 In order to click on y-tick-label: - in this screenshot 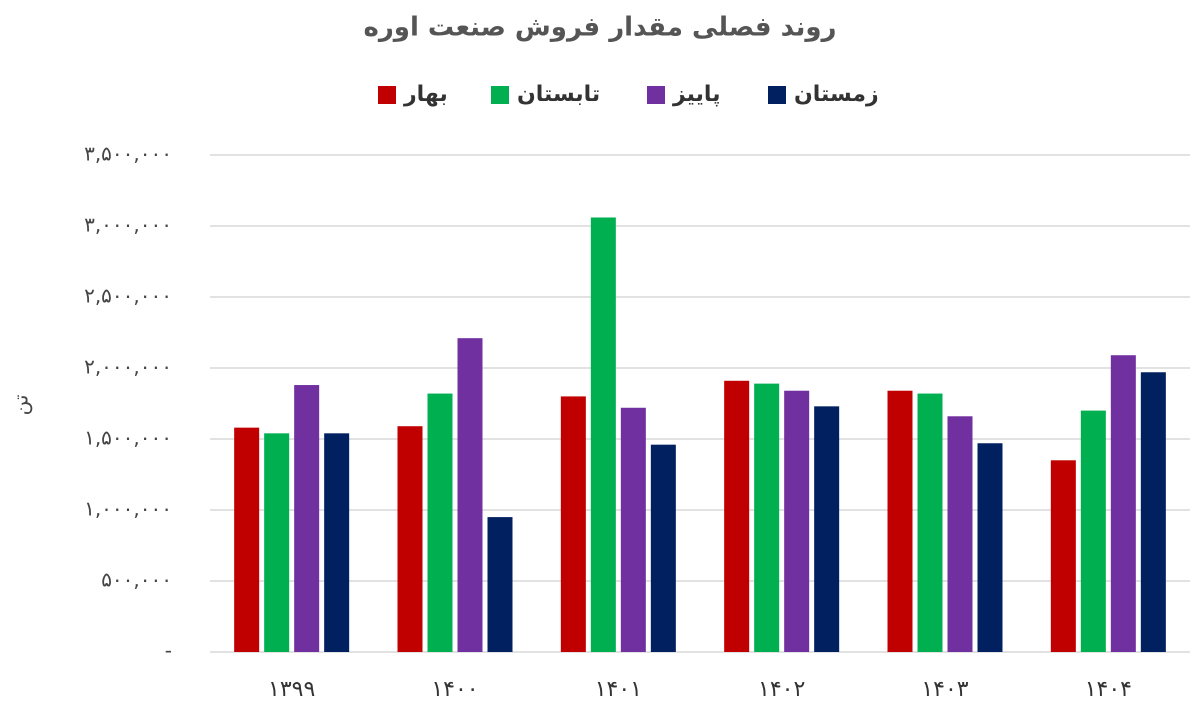, I will do `click(168, 651)`.